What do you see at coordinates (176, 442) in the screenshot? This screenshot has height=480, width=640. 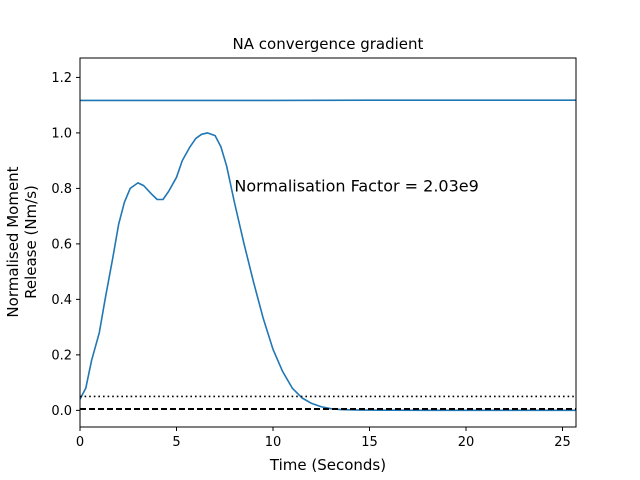 I see `x-tick-label: 5` at bounding box center [176, 442].